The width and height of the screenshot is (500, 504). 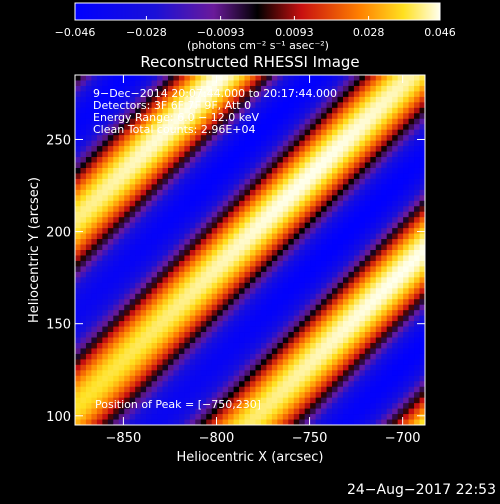 I want to click on x-axis-label: Heliocentric X (arcsec), so click(x=250, y=457).